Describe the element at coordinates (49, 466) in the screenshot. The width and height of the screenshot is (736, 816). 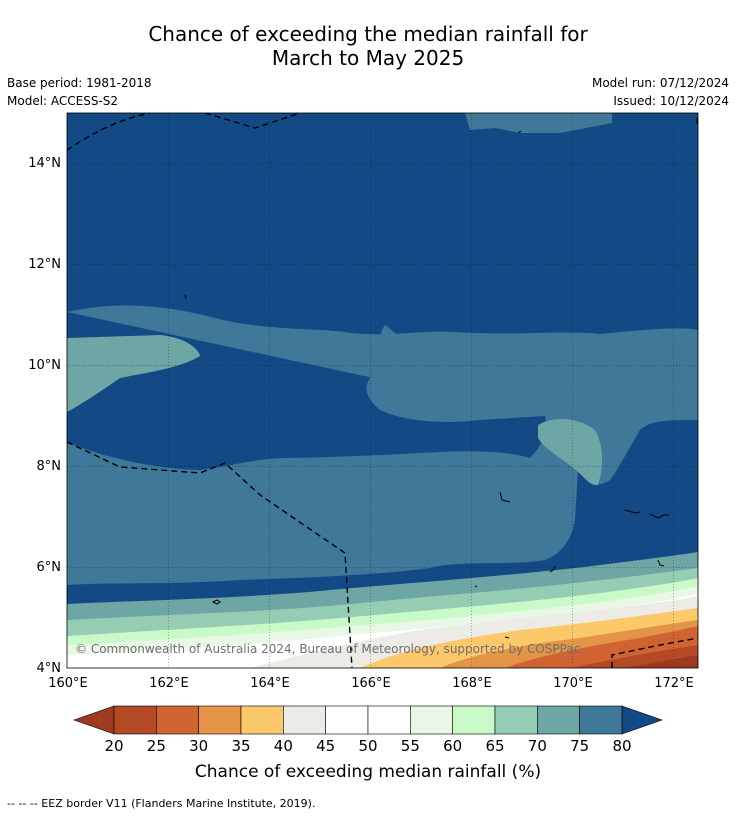
I see `lat-tick-8n: 8°N` at that location.